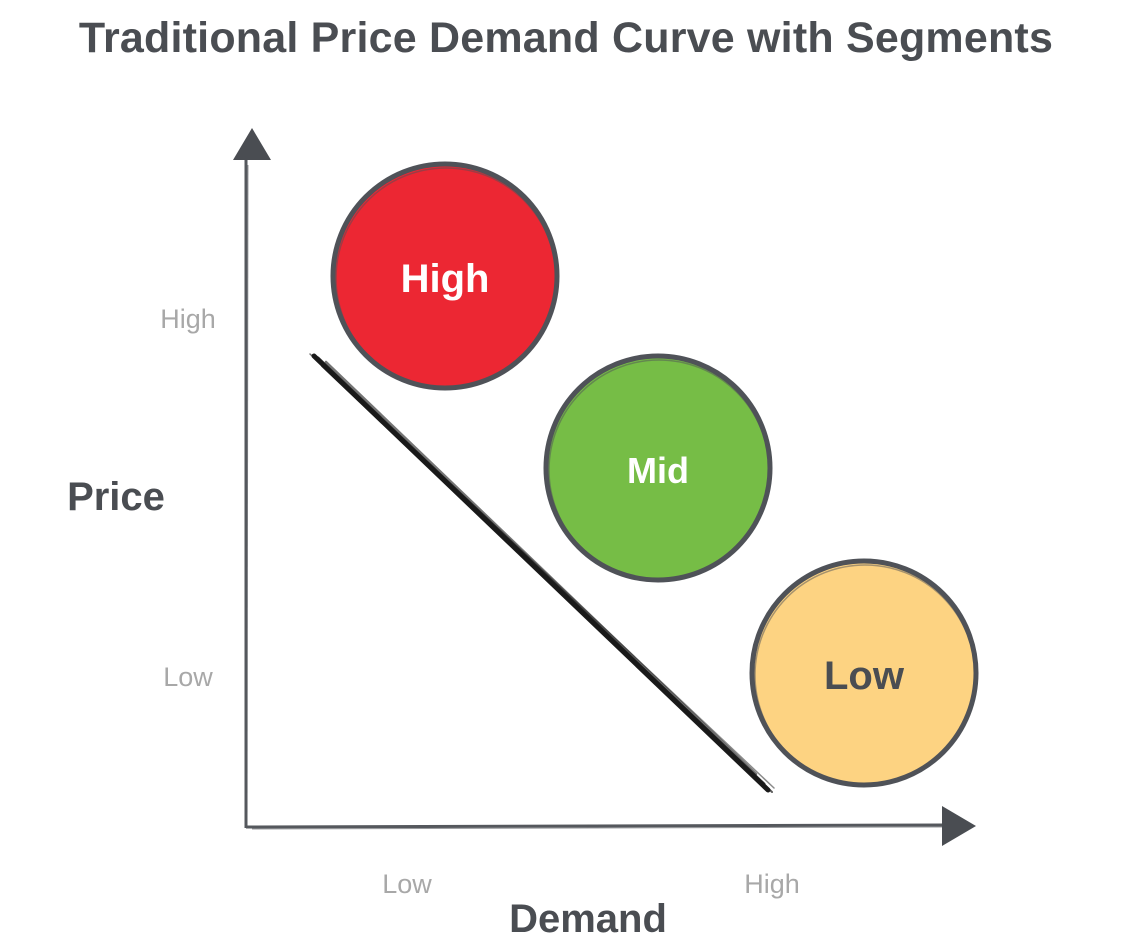 The width and height of the screenshot is (1132, 952). What do you see at coordinates (445, 279) in the screenshot?
I see `segment-high-label: High` at bounding box center [445, 279].